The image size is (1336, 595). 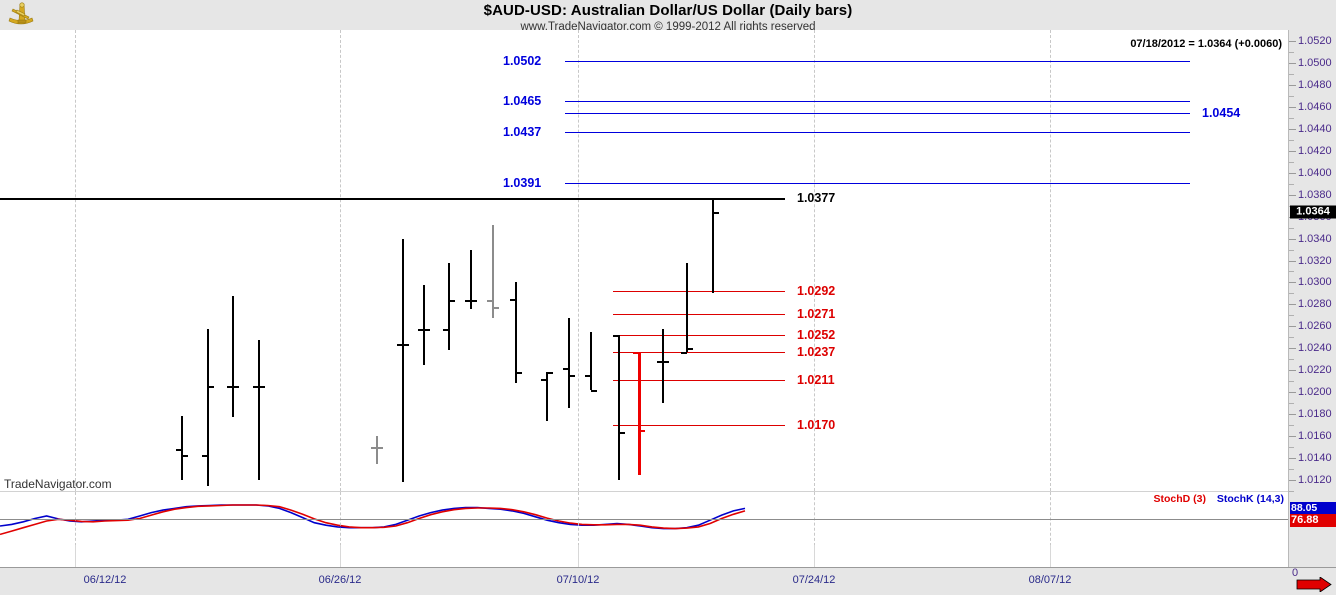 I want to click on price-tick-label: 1.0180, so click(x=1315, y=414).